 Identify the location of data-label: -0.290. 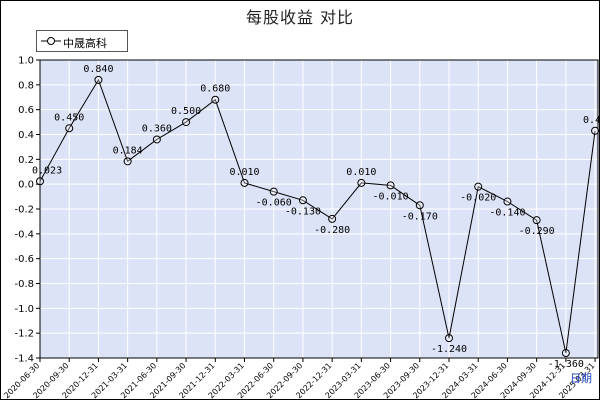
(537, 231).